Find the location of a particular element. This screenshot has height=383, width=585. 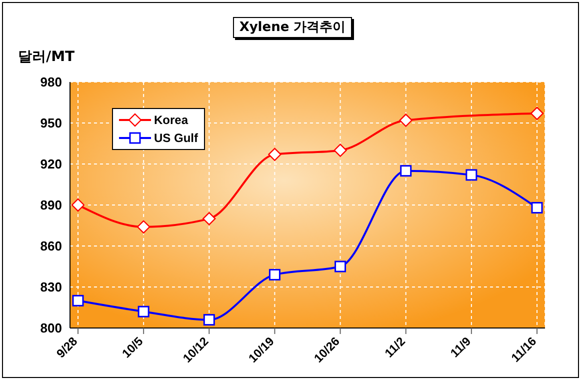

y-tick-label: 920 is located at coordinates (51, 164).